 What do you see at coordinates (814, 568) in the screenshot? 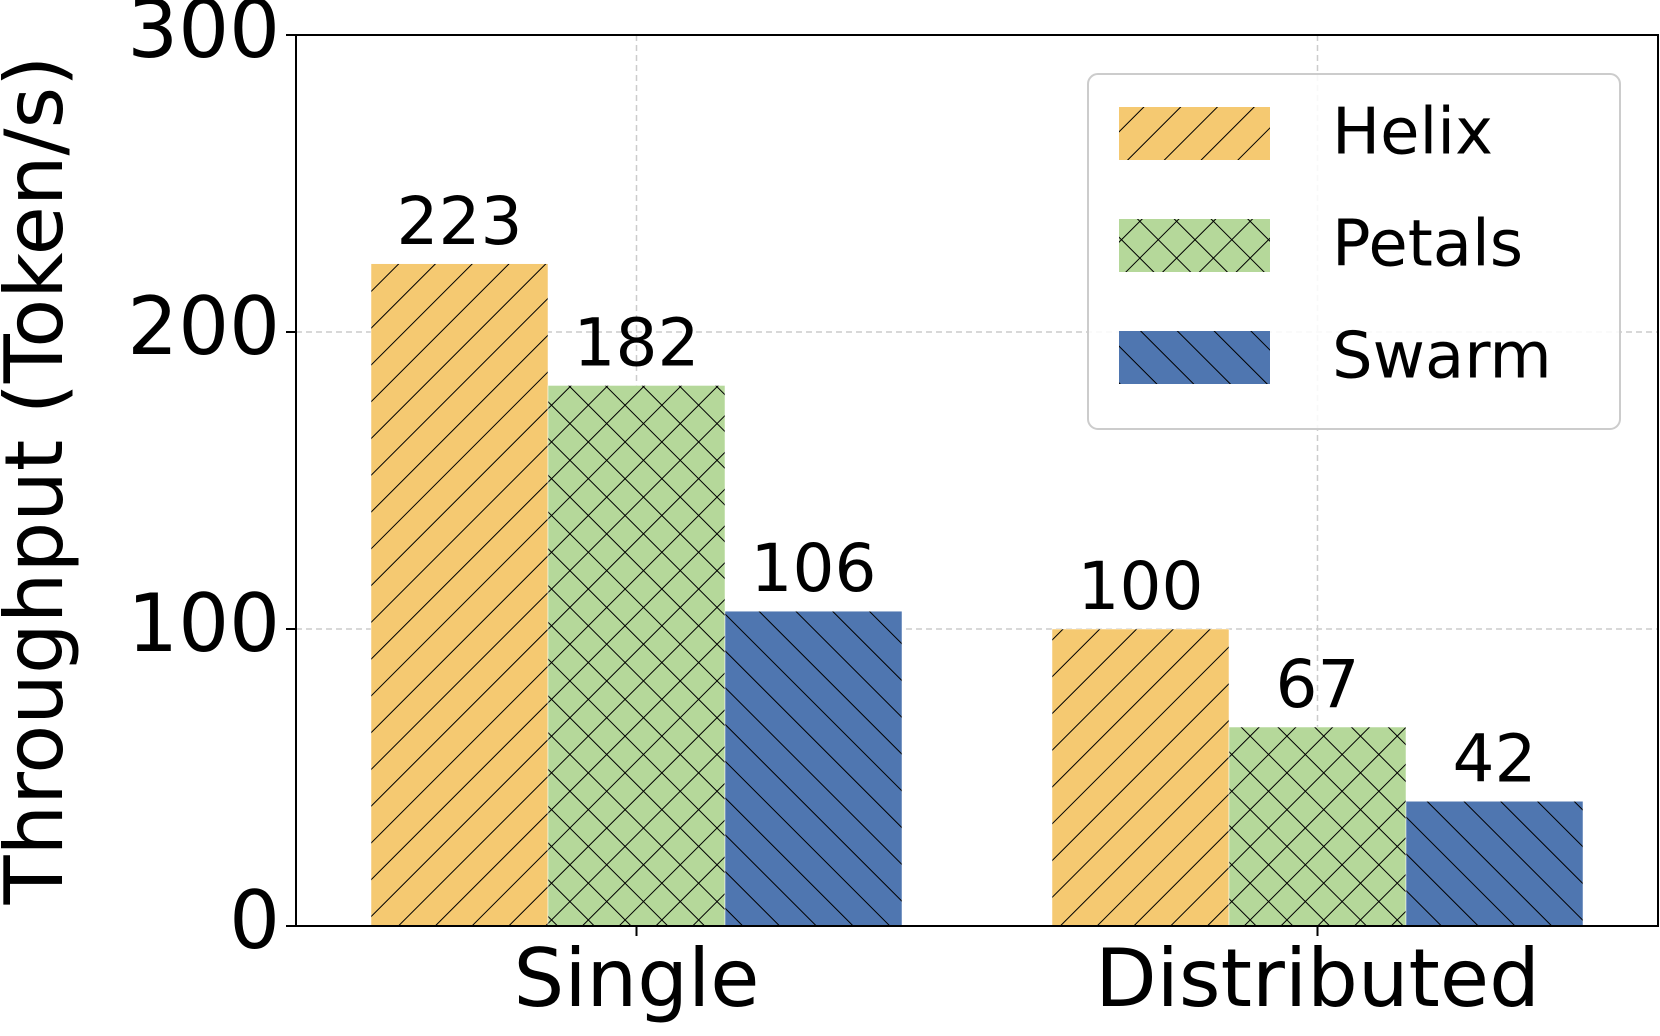
I see `value-label: 106` at bounding box center [814, 568].